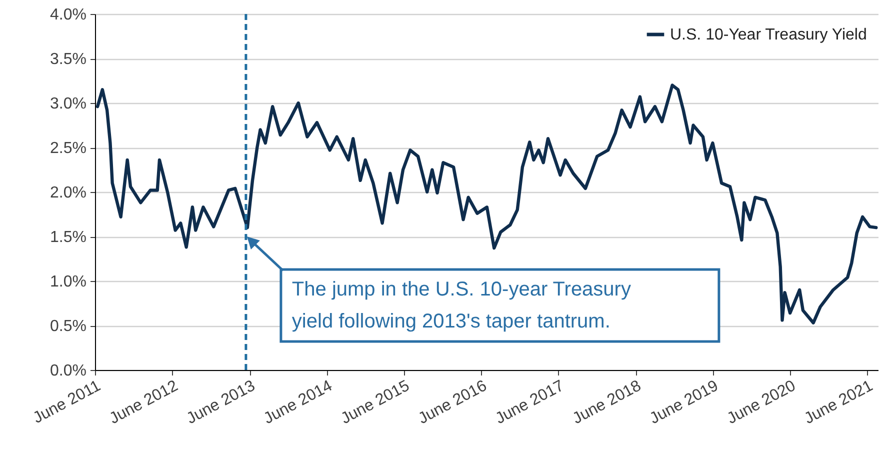 The image size is (880, 461). I want to click on x-tick-label: June 2013, so click(221, 402).